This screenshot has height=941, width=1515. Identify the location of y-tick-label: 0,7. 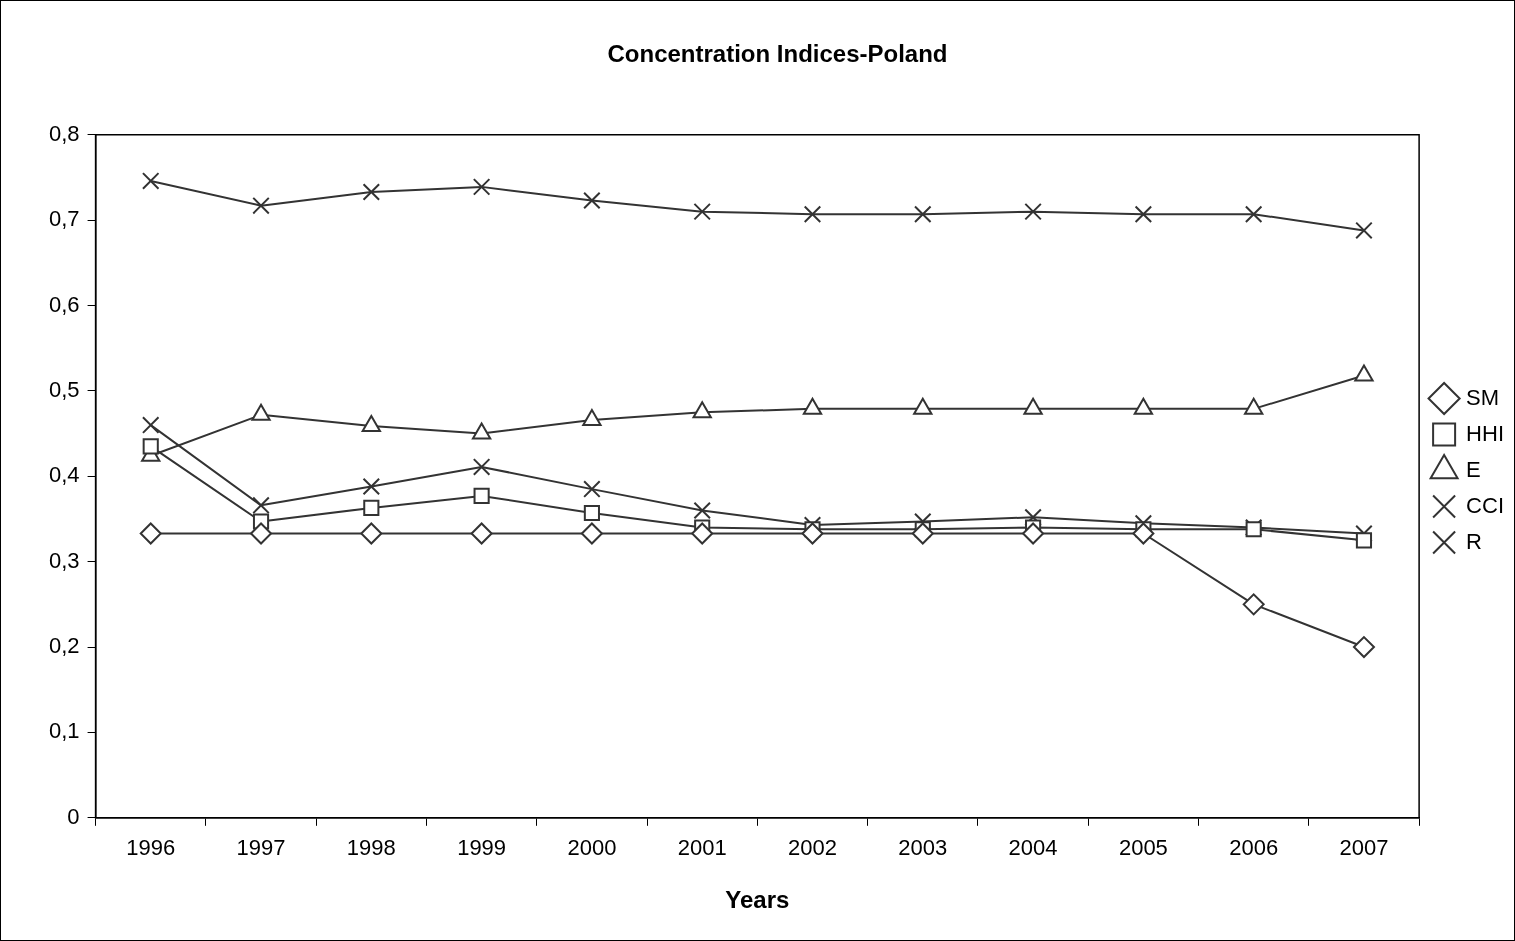
(64, 219).